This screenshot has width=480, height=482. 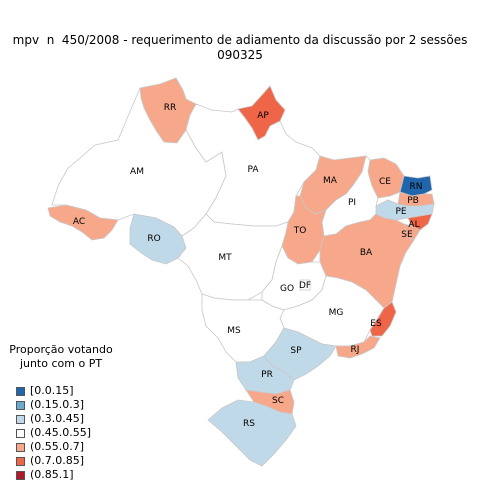 I want to click on label-RN: RN, so click(x=416, y=187).